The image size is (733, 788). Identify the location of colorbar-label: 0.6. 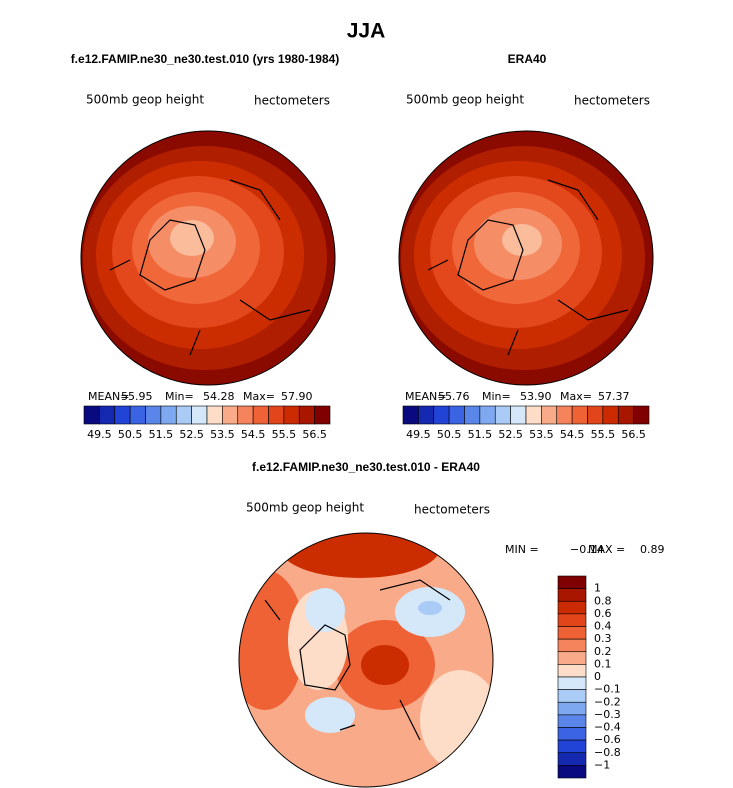
(603, 613).